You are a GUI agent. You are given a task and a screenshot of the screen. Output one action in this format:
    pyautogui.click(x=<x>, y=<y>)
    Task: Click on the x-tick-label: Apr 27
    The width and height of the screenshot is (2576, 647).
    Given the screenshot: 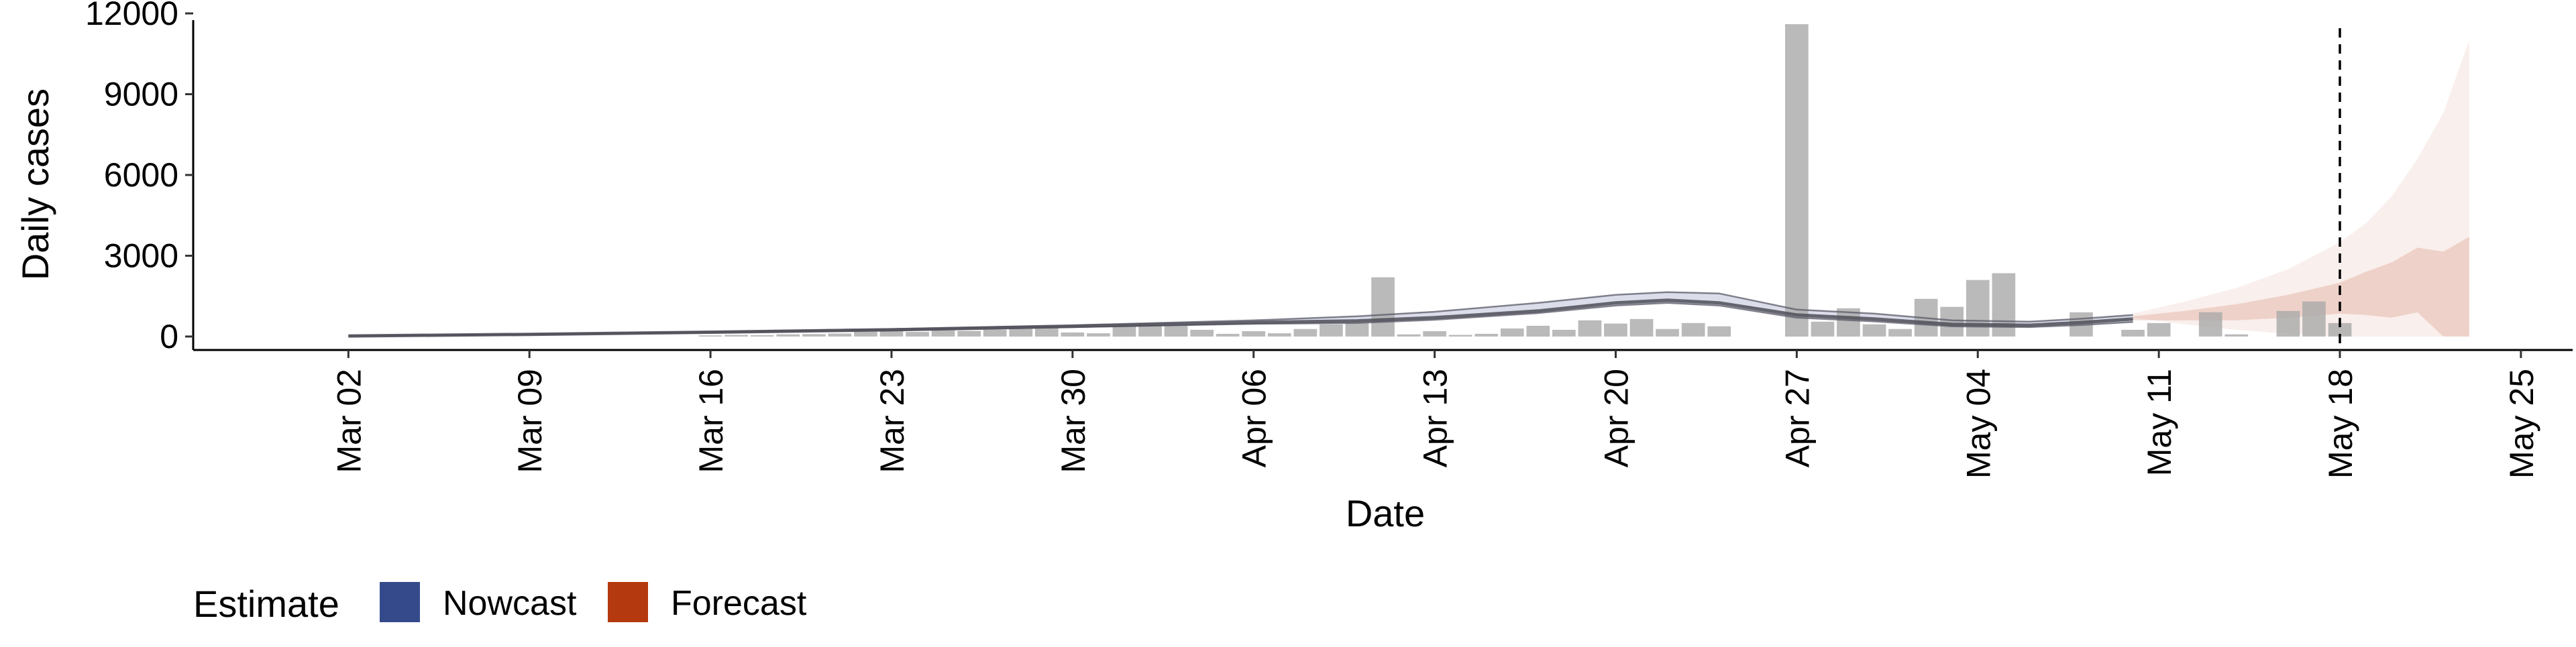 What is the action you would take?
    pyautogui.click(x=1797, y=418)
    